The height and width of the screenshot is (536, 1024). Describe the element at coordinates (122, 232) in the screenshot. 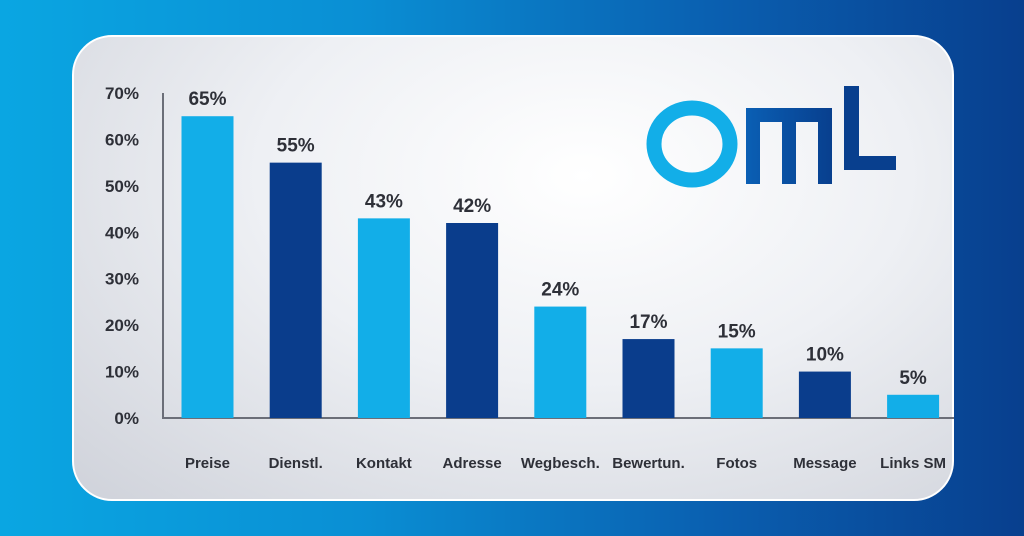

I see `y-tick-label: 40%` at that location.